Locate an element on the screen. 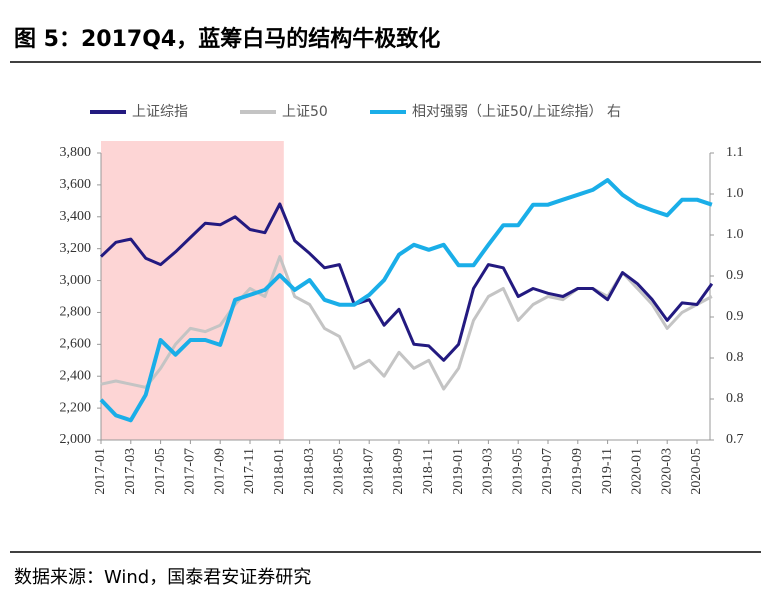 Image resolution: width=771 pixels, height=607 pixels. x-tick-label: 2017-09 is located at coordinates (219, 471).